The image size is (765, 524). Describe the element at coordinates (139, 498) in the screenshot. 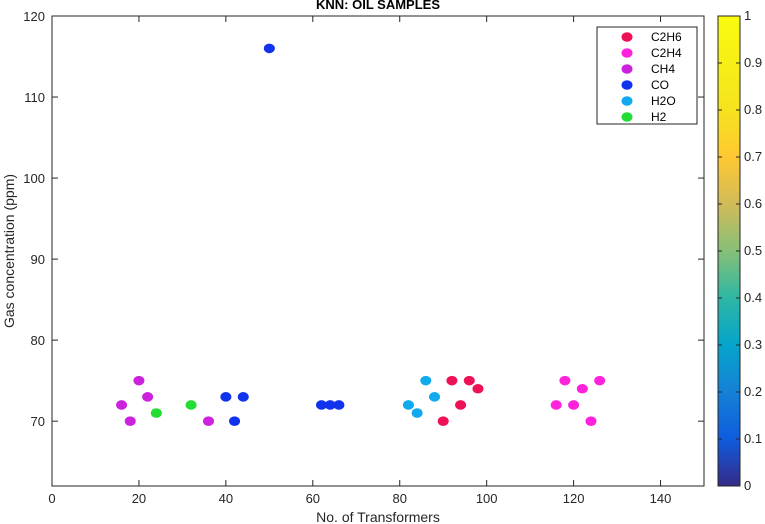

I see `x-tick-label: 20` at that location.